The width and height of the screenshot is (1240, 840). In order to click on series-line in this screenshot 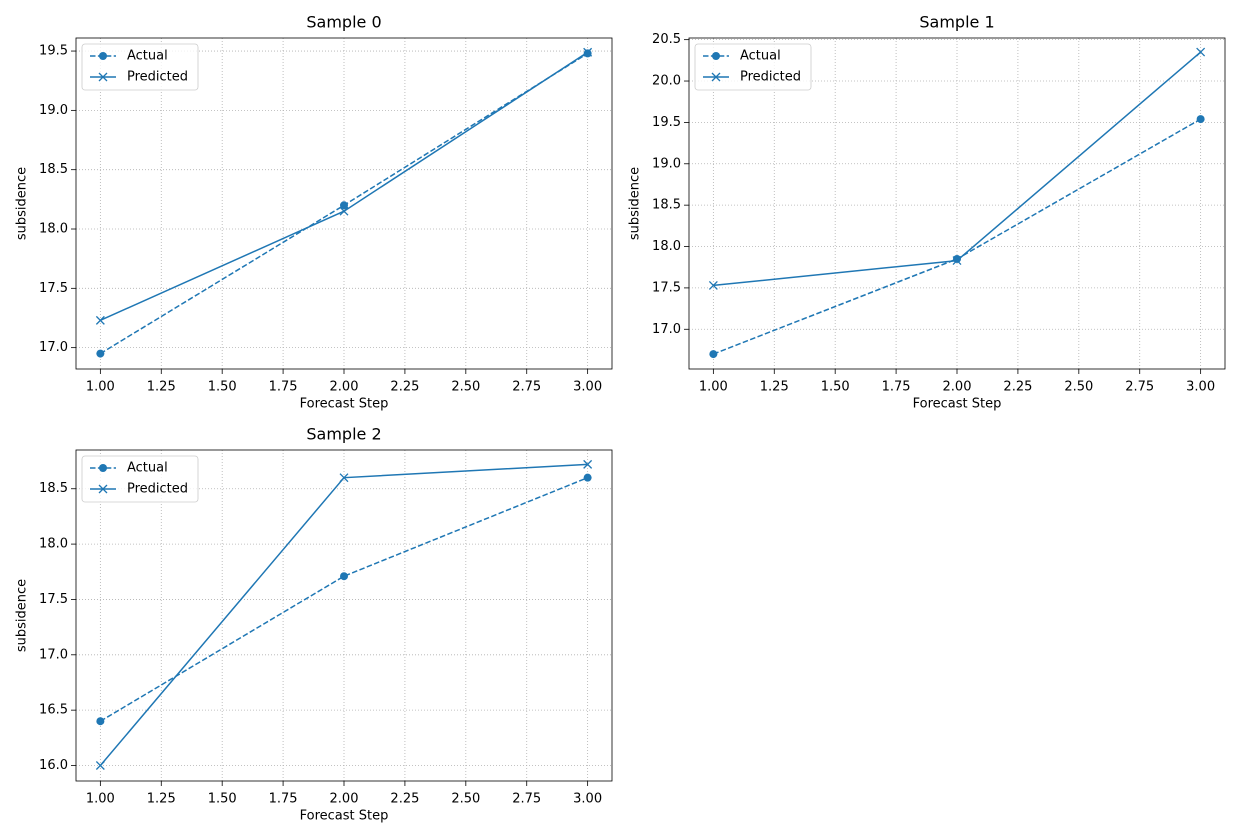, I will do `click(343, 599)`.